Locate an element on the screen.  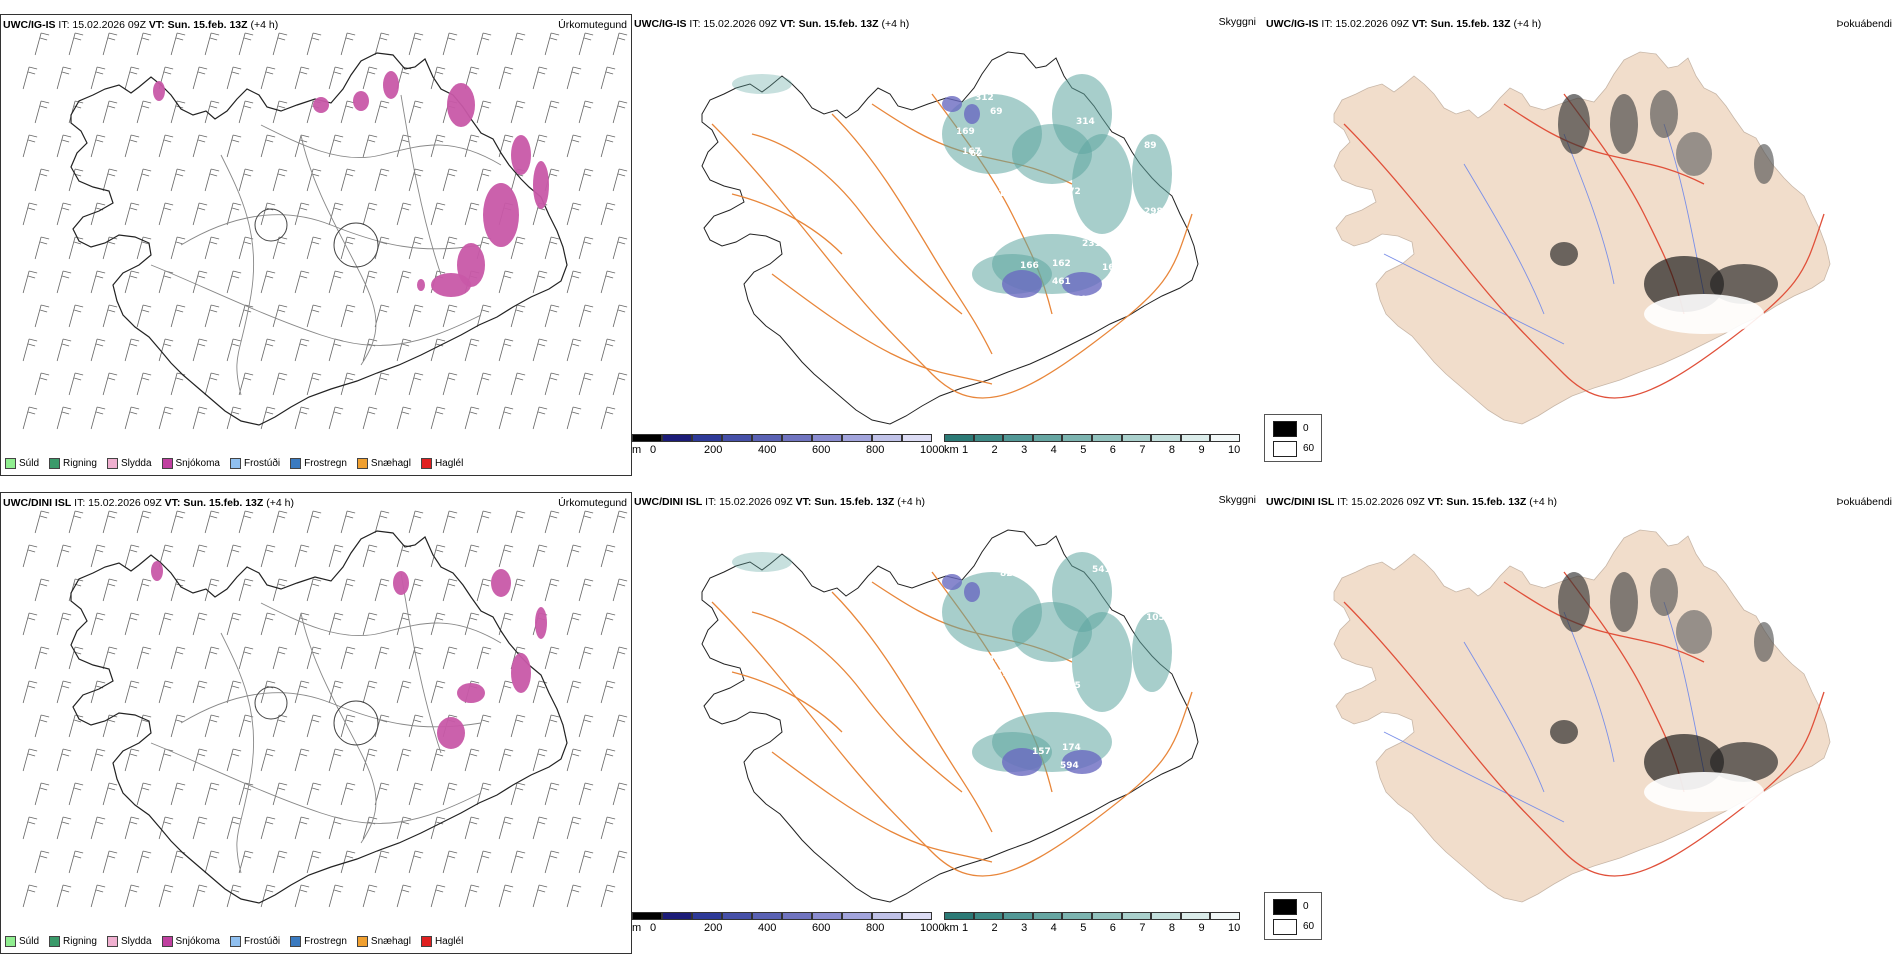
cloudbase-value: 166 is located at coordinates (1131, 746).